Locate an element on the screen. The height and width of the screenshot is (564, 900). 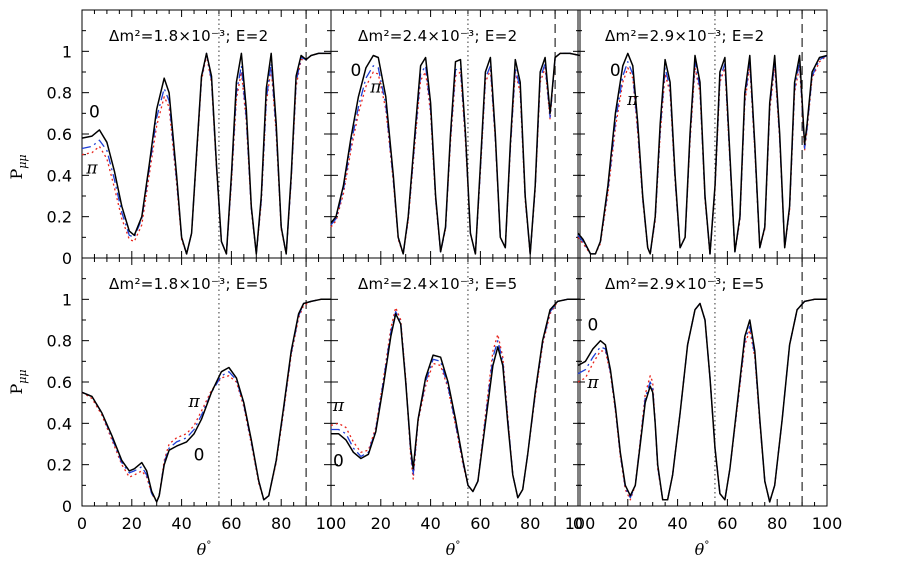
panel-1: Δm²=1.8×10⁻³; E=2 0 π 0 0.2 0.4 0.6 0.8 1 is located at coordinates (189, 138).